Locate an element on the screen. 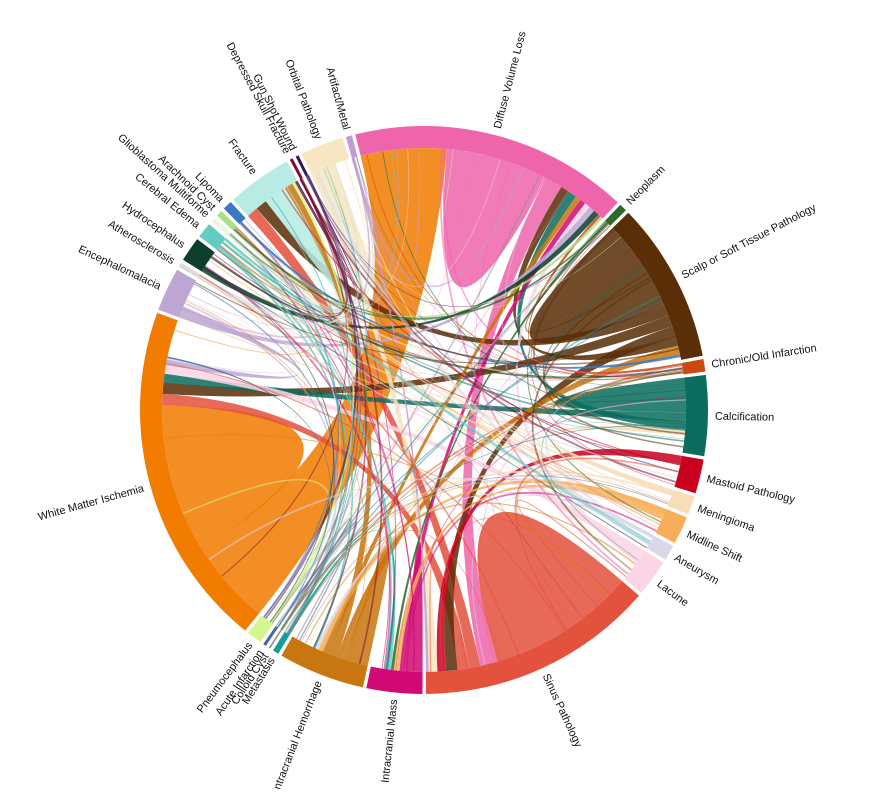  group-label-scalp-or-soft-tissue-pathology: Scalp or Soft Tissue Pathology is located at coordinates (749, 242).